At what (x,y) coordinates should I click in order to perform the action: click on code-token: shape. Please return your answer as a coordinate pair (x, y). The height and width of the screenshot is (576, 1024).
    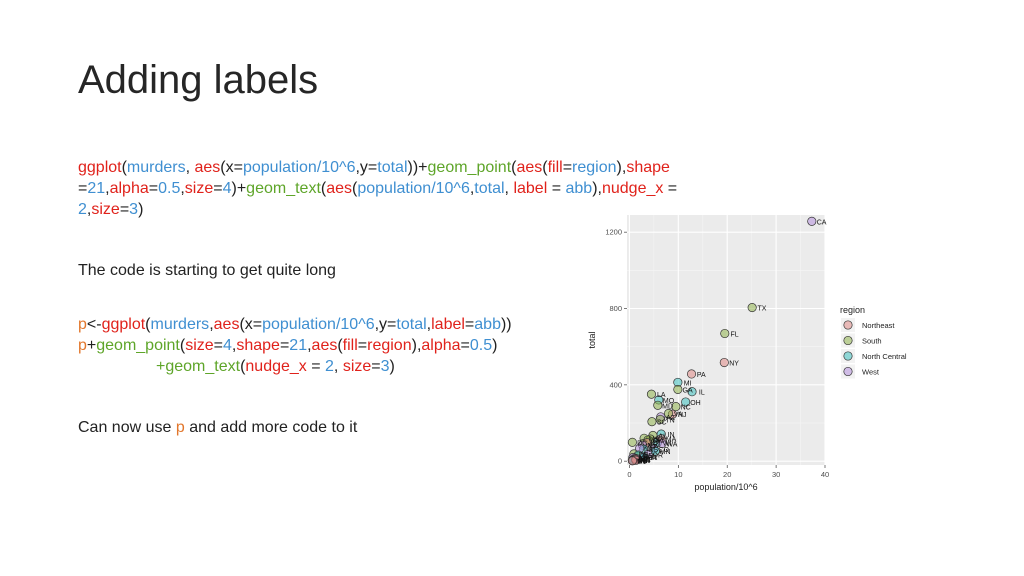
    Looking at the image, I should click on (648, 167).